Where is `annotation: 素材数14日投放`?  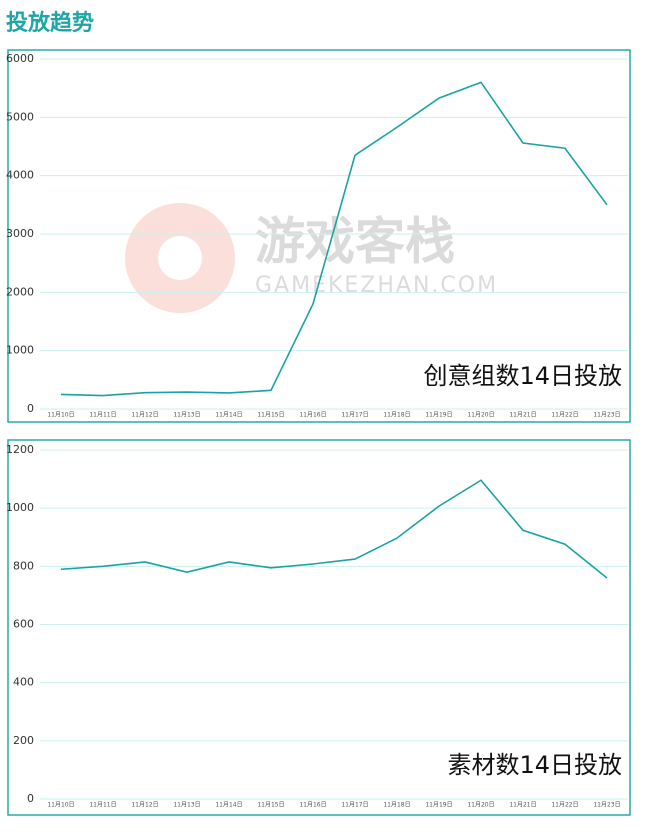
annotation: 素材数14日投放 is located at coordinates (534, 765).